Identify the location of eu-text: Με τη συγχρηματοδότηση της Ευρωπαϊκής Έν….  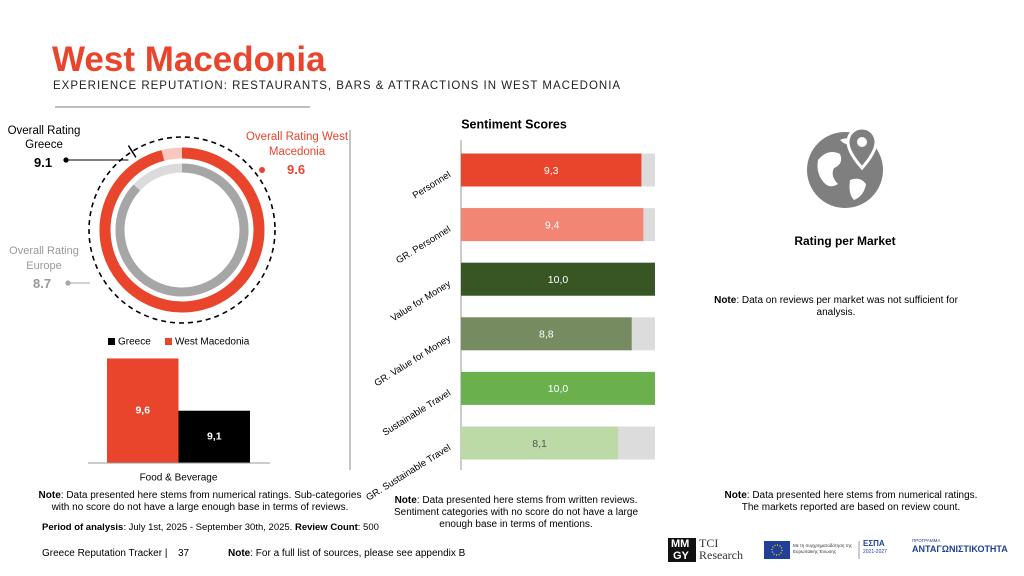
(823, 548).